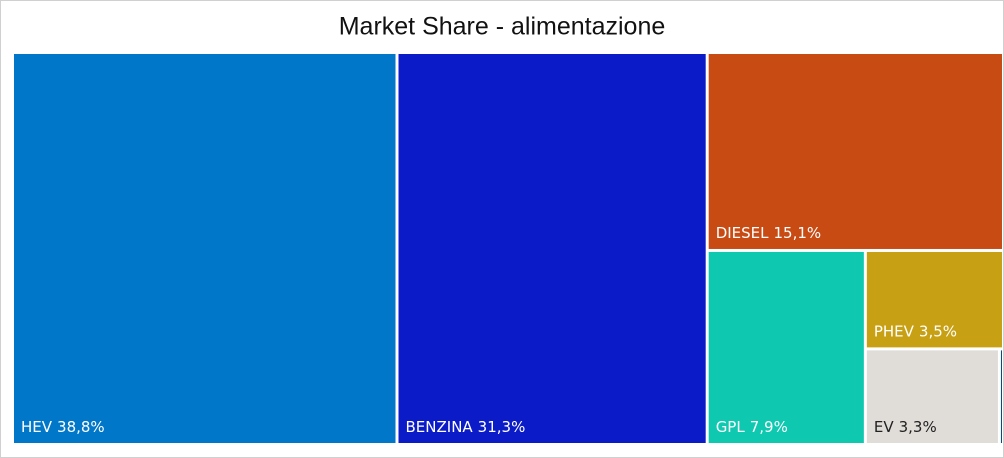 The width and height of the screenshot is (1004, 458). I want to click on category-label: GPL, so click(731, 427).